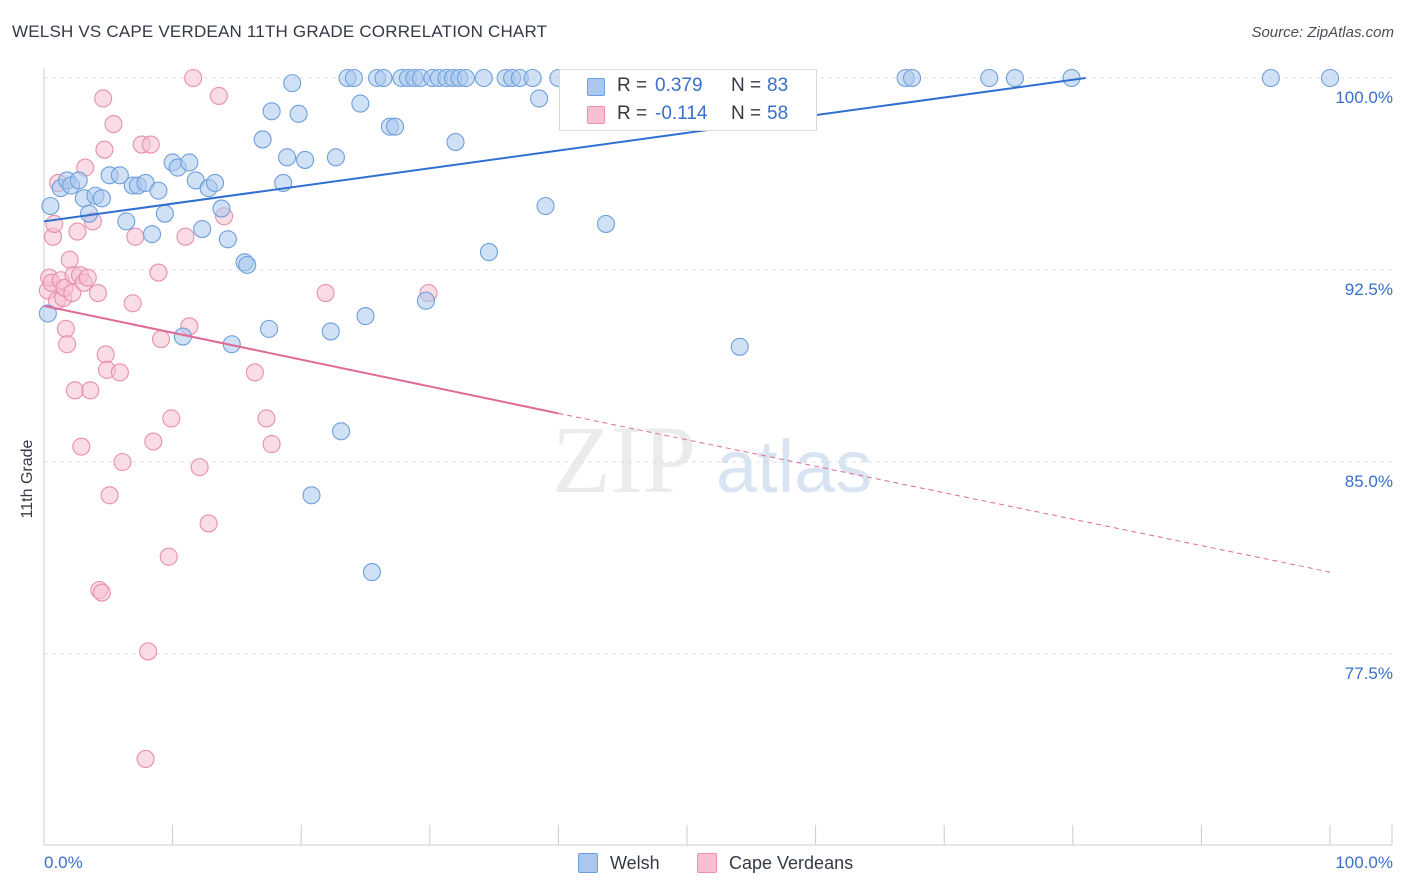  I want to click on welsh-n-label: N =, so click(746, 85).